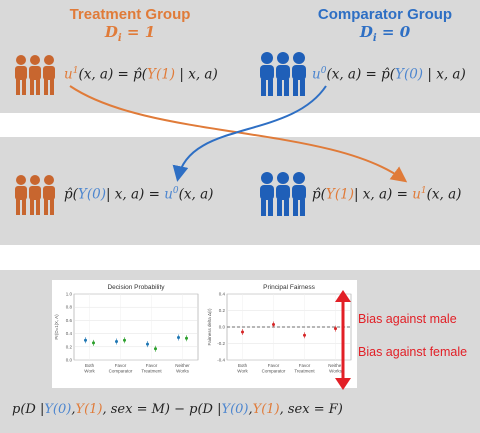  What do you see at coordinates (385, 33) in the screenshot?
I see `comparator-assignment: Di = 0` at bounding box center [385, 33].